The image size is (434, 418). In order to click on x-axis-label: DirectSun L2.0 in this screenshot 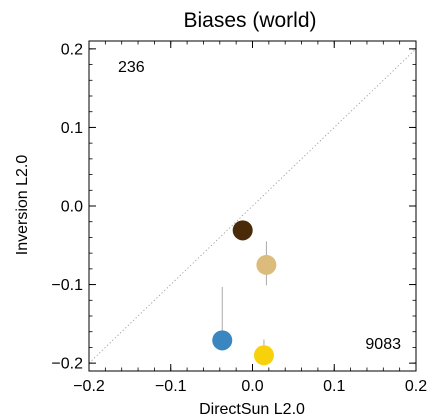, I will do `click(252, 409)`.